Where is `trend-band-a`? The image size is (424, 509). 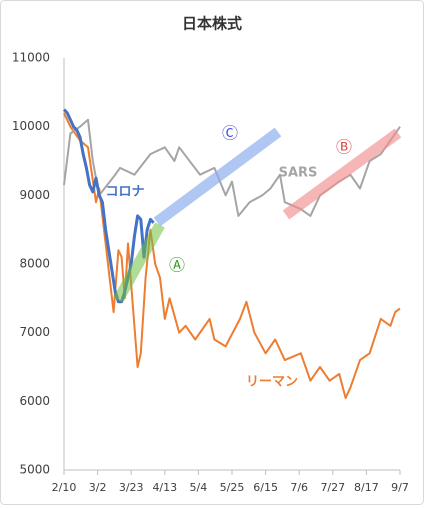
trend-band-a is located at coordinates (139, 262).